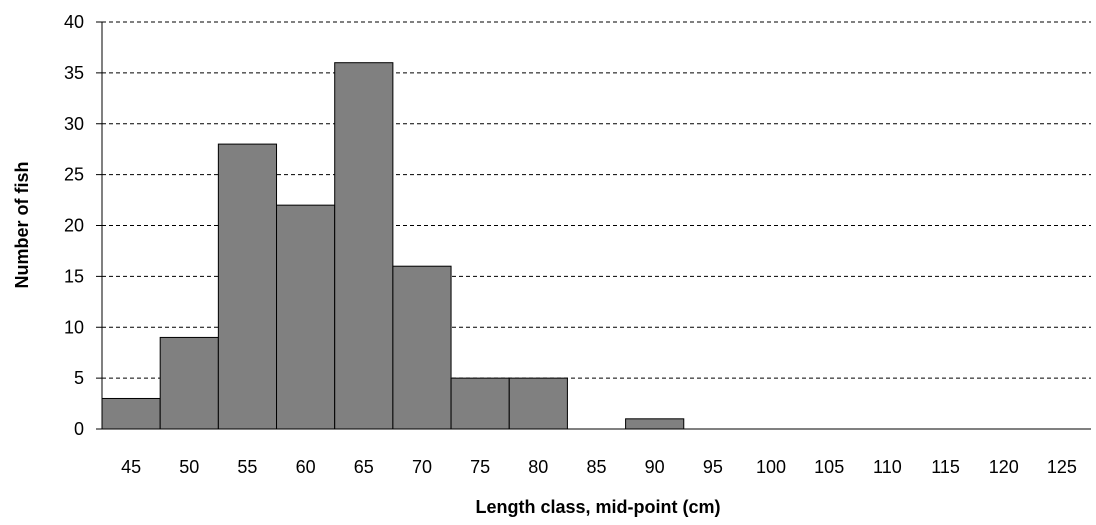 This screenshot has height=525, width=1096. Describe the element at coordinates (74, 276) in the screenshot. I see `y-tick-label: 15` at that location.